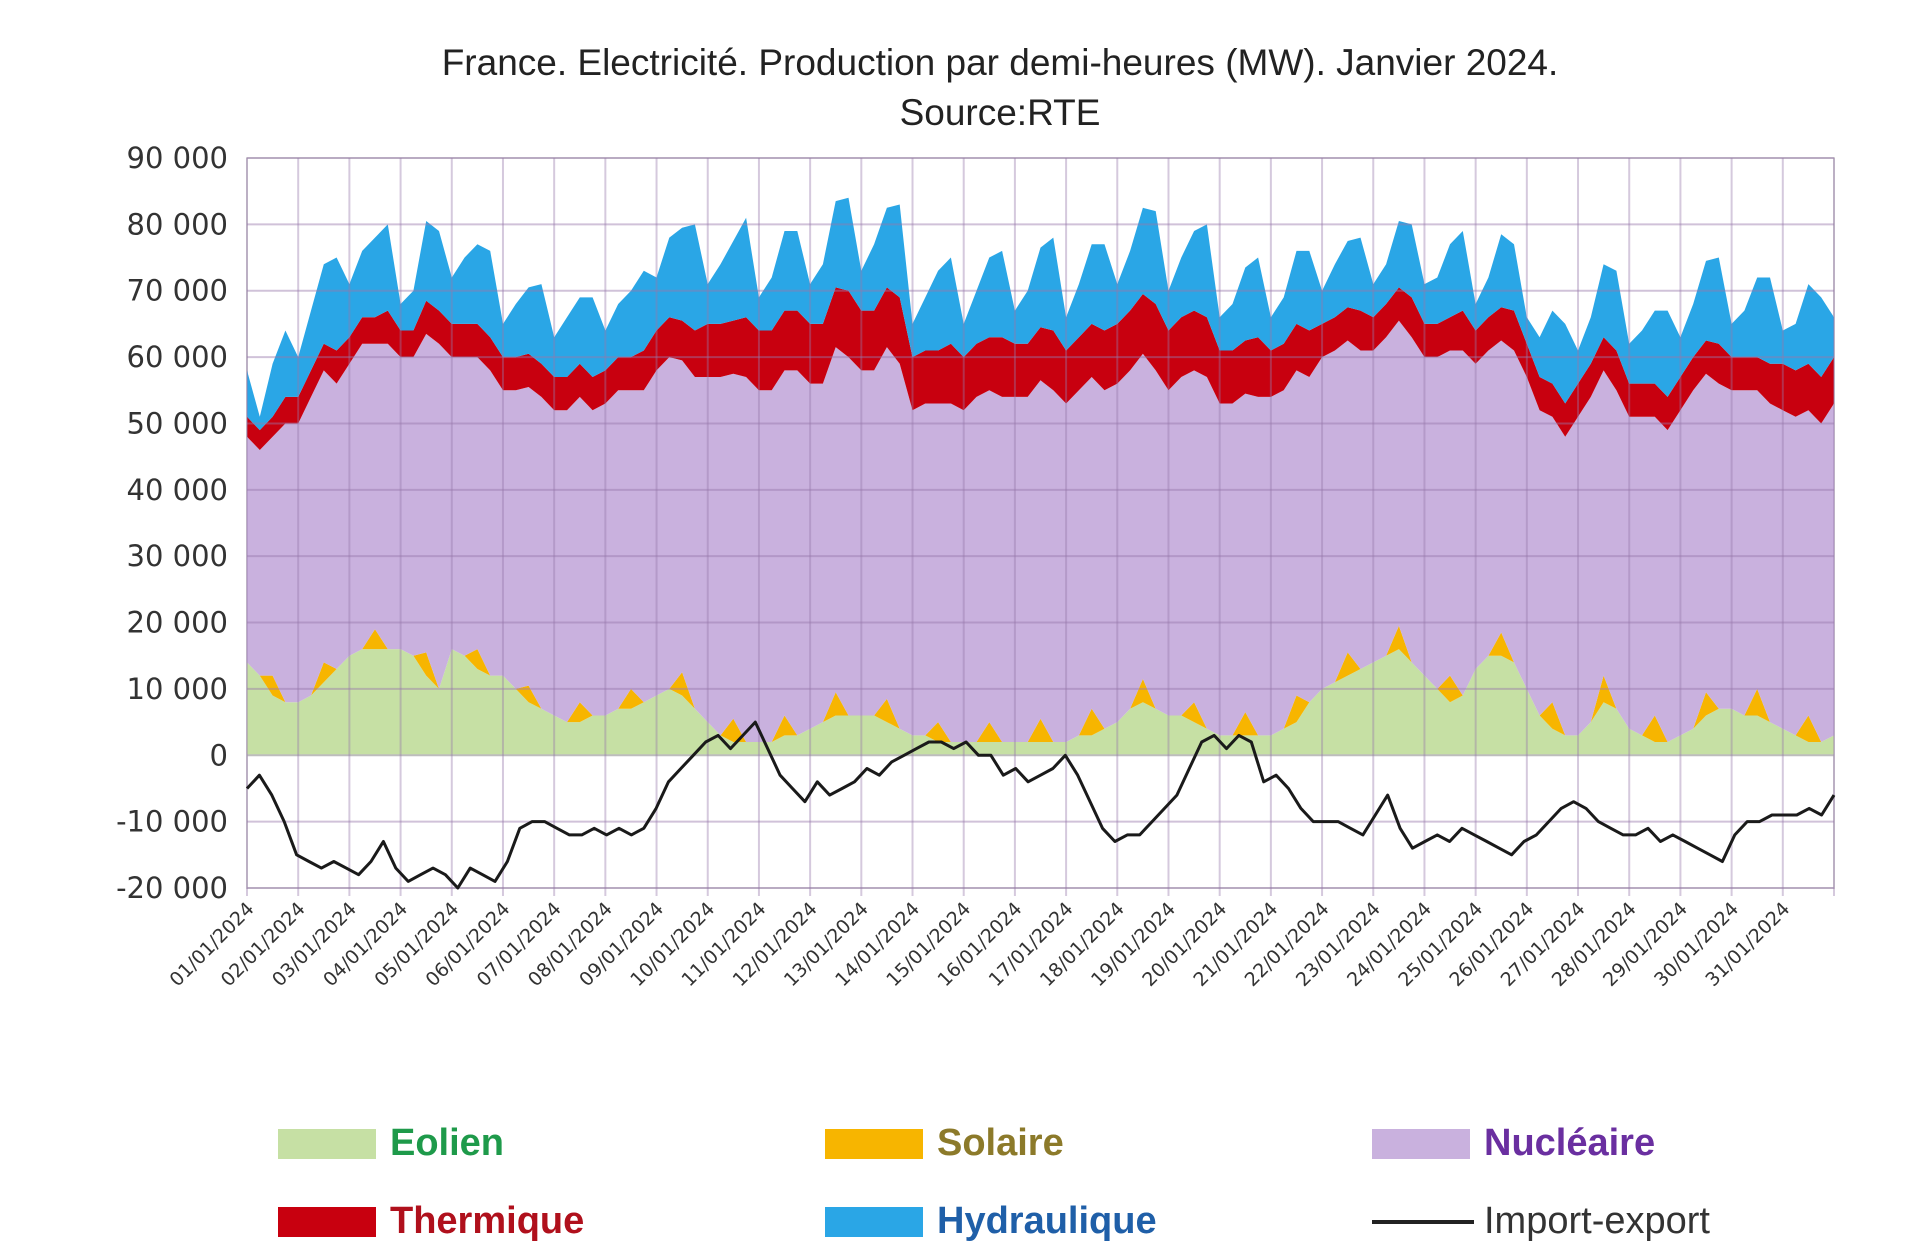  I want to click on legend-item-nucleaire: Nucléaire, so click(1513, 1143).